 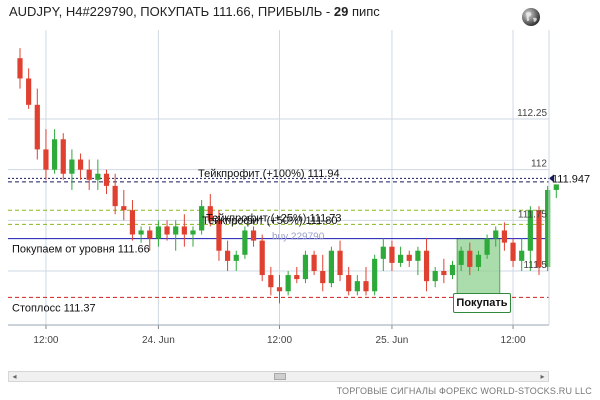 What do you see at coordinates (81, 250) in the screenshot?
I see `level-label-entry: Покупаем от уровня 111.66` at bounding box center [81, 250].